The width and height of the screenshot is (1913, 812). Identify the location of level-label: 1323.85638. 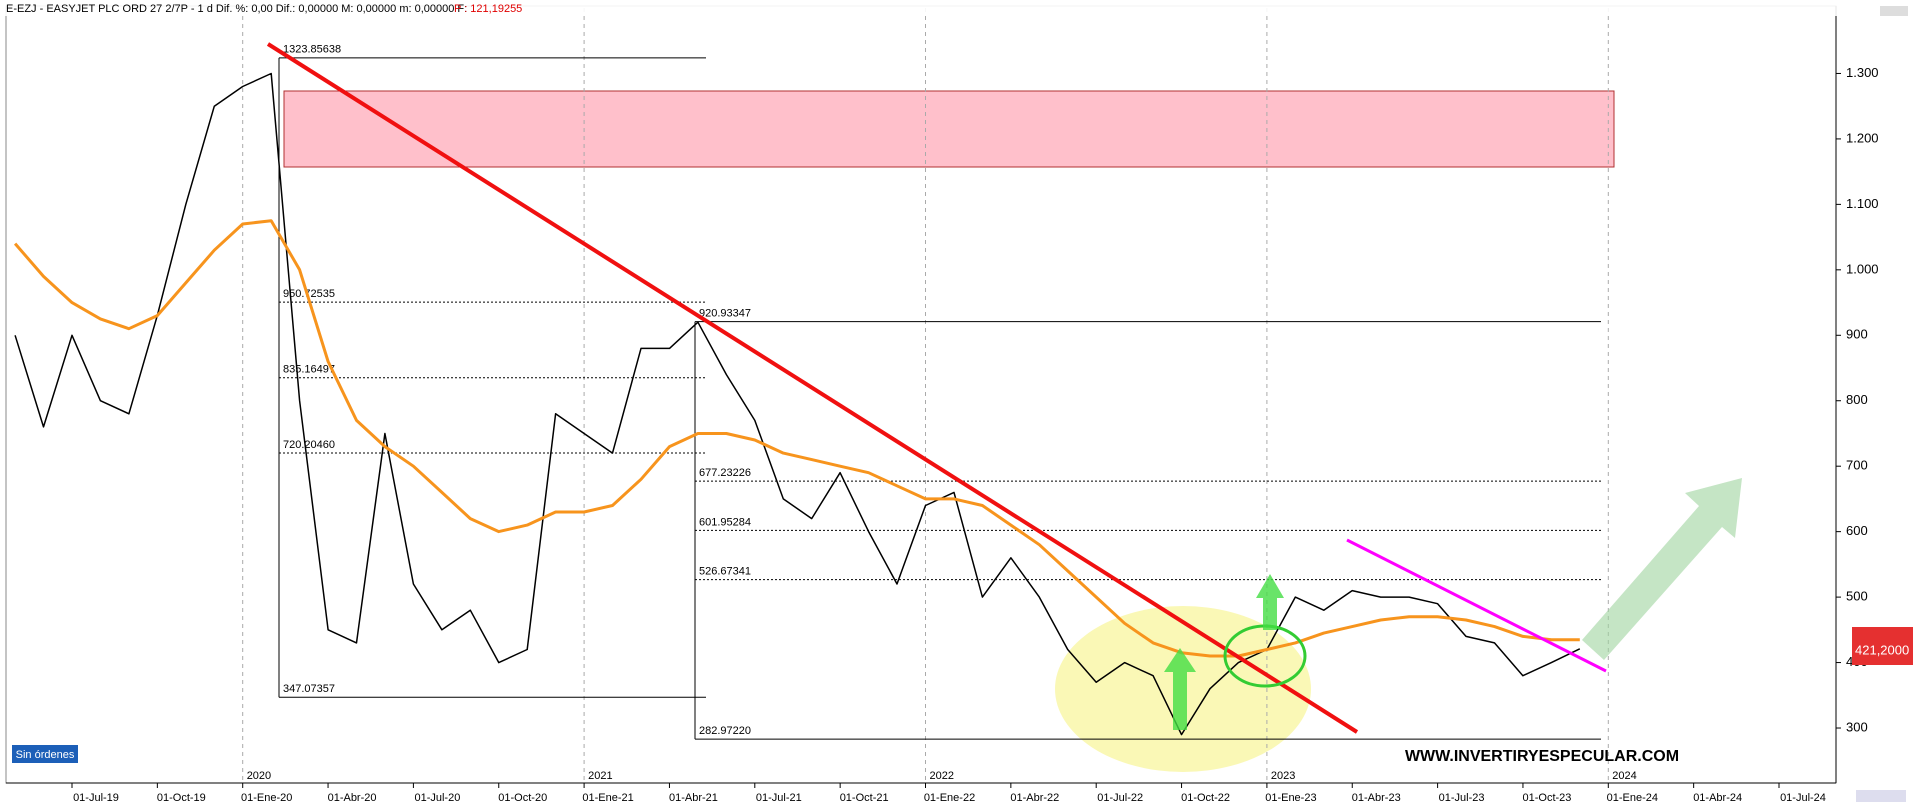
(312, 50).